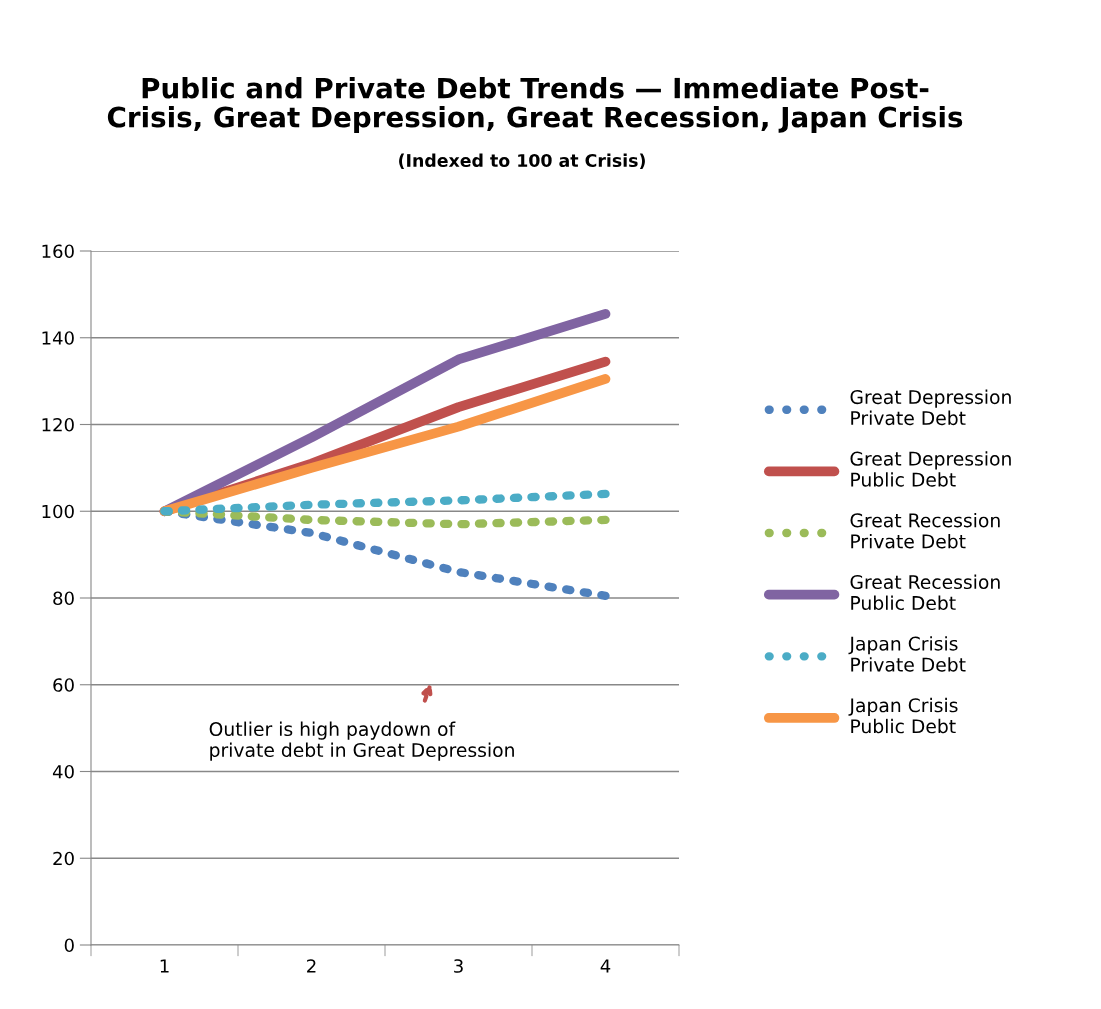  I want to click on x-tick-label: 1, so click(164, 966).